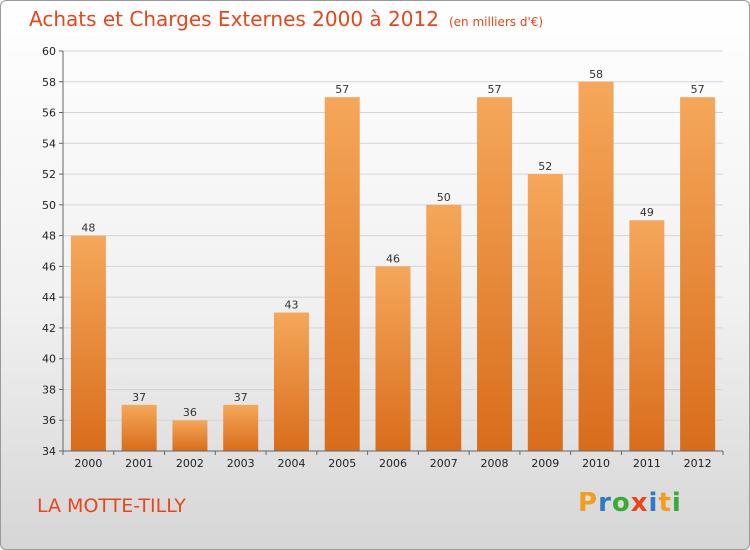  Describe the element at coordinates (49, 205) in the screenshot. I see `y-tick-label: 50` at that location.